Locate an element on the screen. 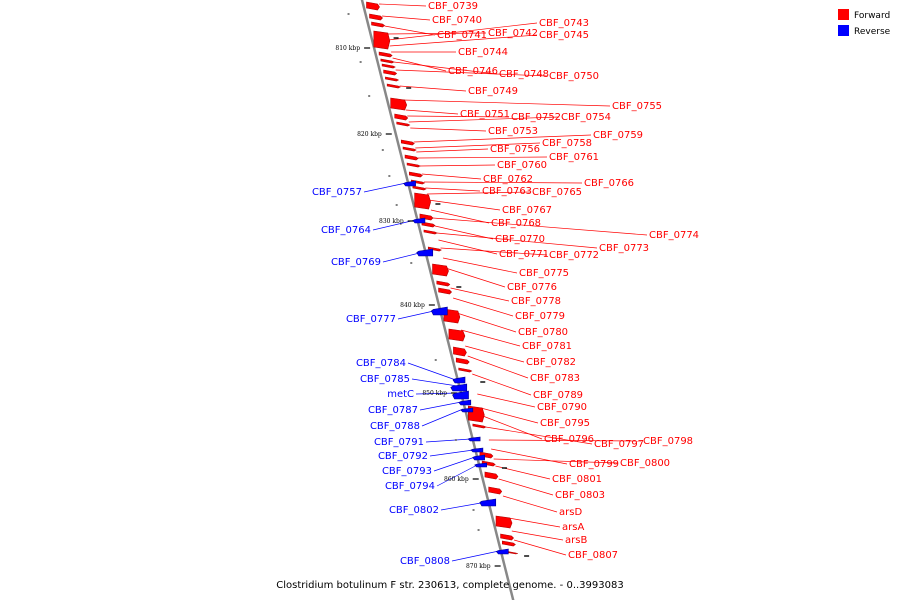 Image resolution: width=900 pixels, height=600 pixels. forward-gene-label: CBF_0770 is located at coordinates (520, 239).